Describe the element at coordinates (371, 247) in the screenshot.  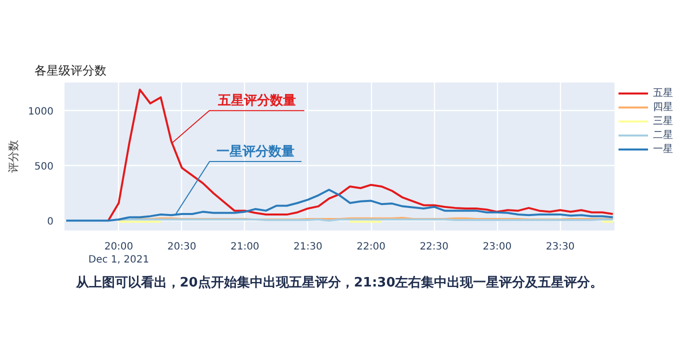
I see `x-tick-label: 22:00` at that location.